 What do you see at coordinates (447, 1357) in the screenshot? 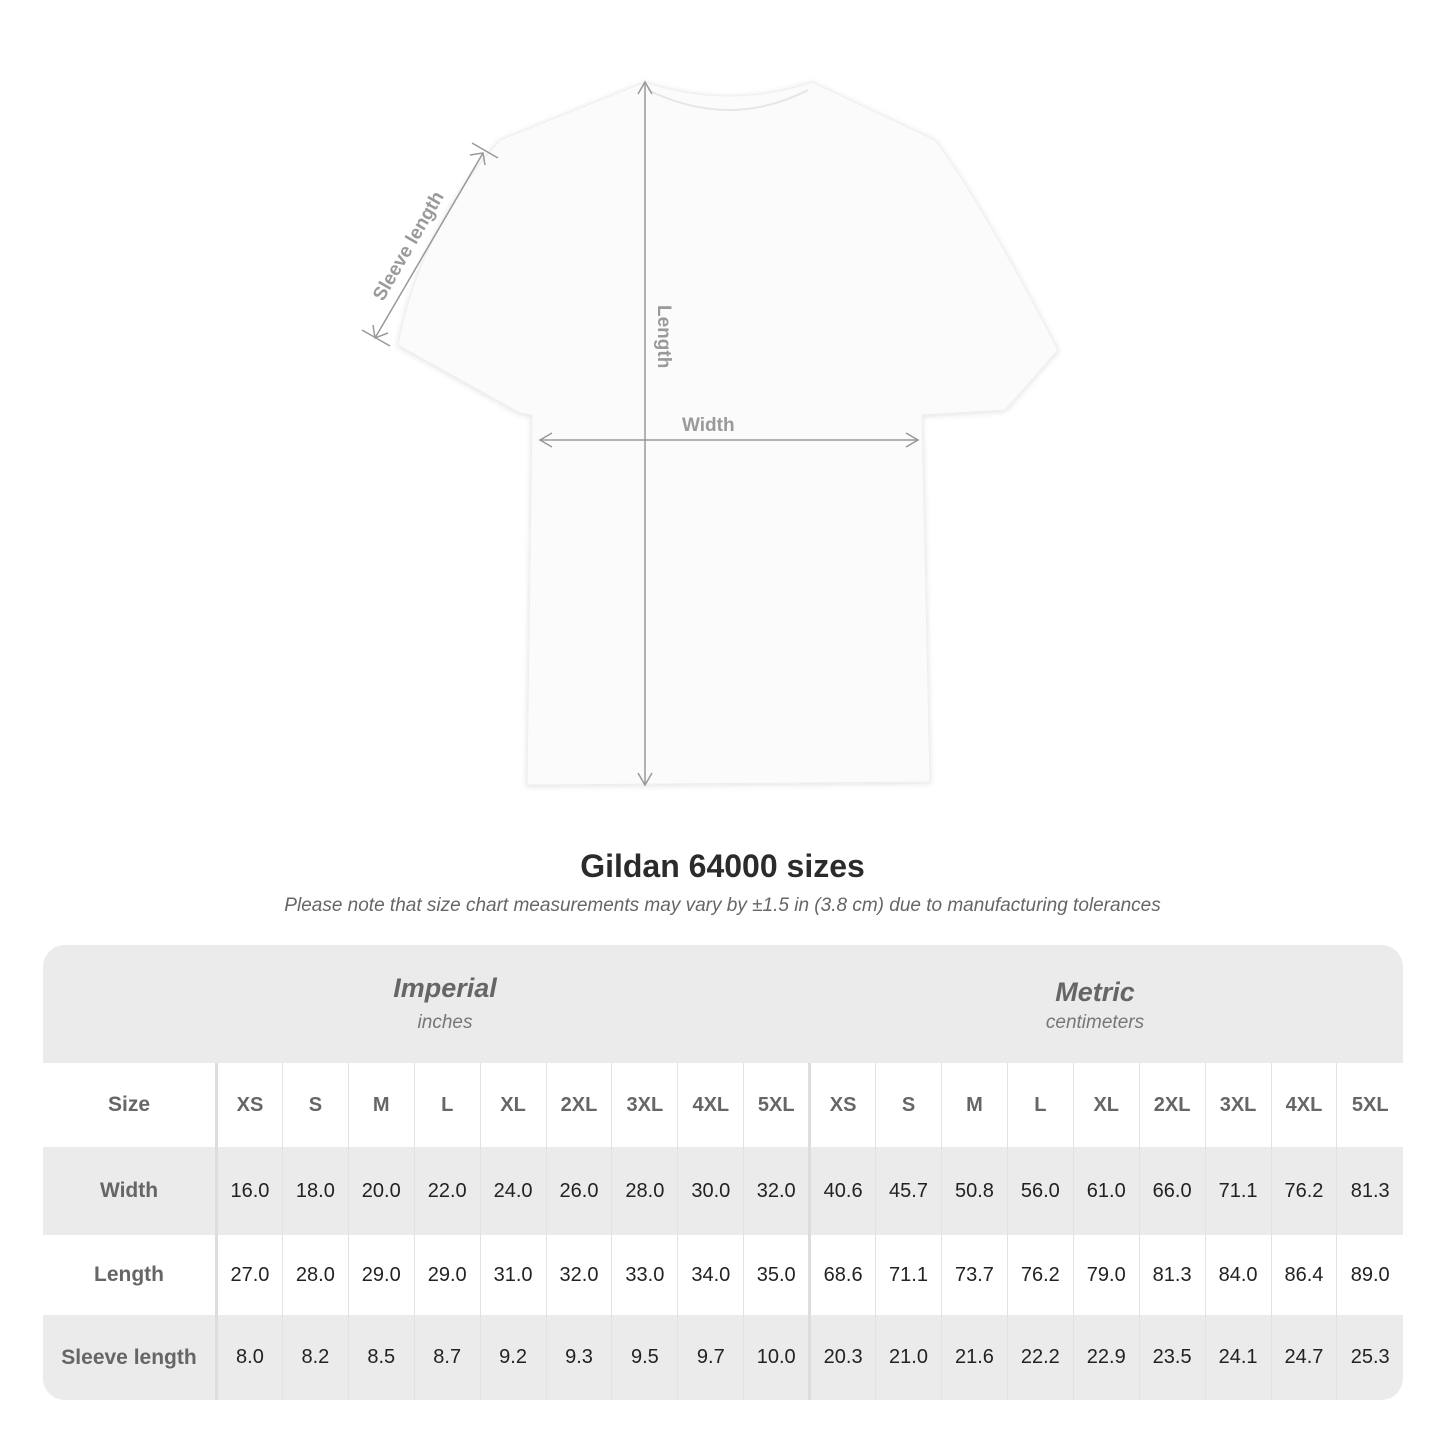
I see `table-cell: 8.7` at bounding box center [447, 1357].